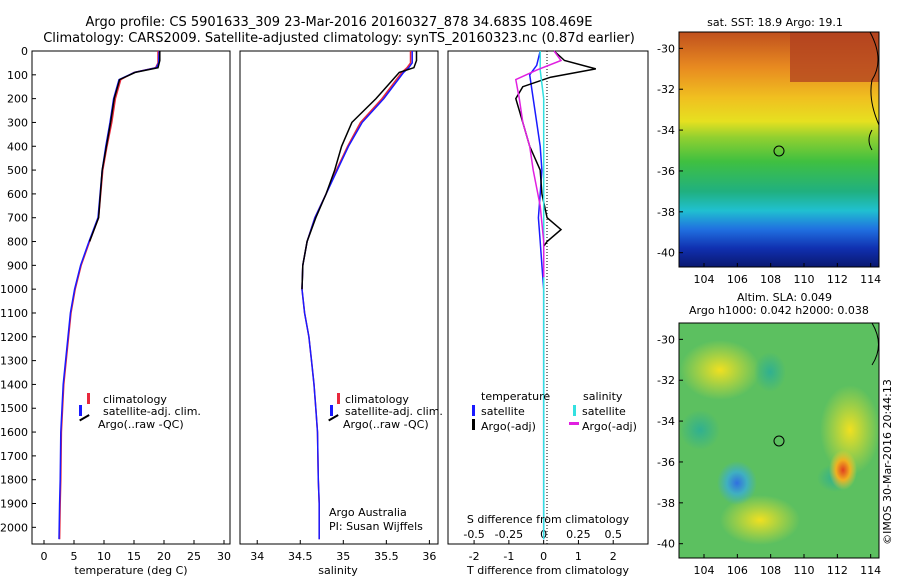 The image size is (900, 580). Describe the element at coordinates (720, 370) in the screenshot. I see `sla-blob-a` at that location.